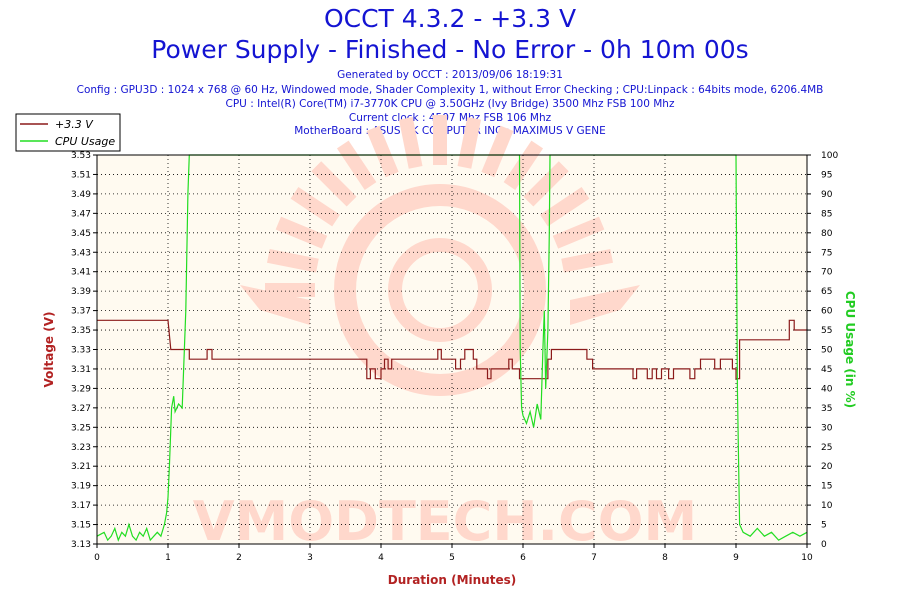 The image size is (900, 600). Describe the element at coordinates (81, 526) in the screenshot. I see `y-left-tick-label: 3.15` at that location.